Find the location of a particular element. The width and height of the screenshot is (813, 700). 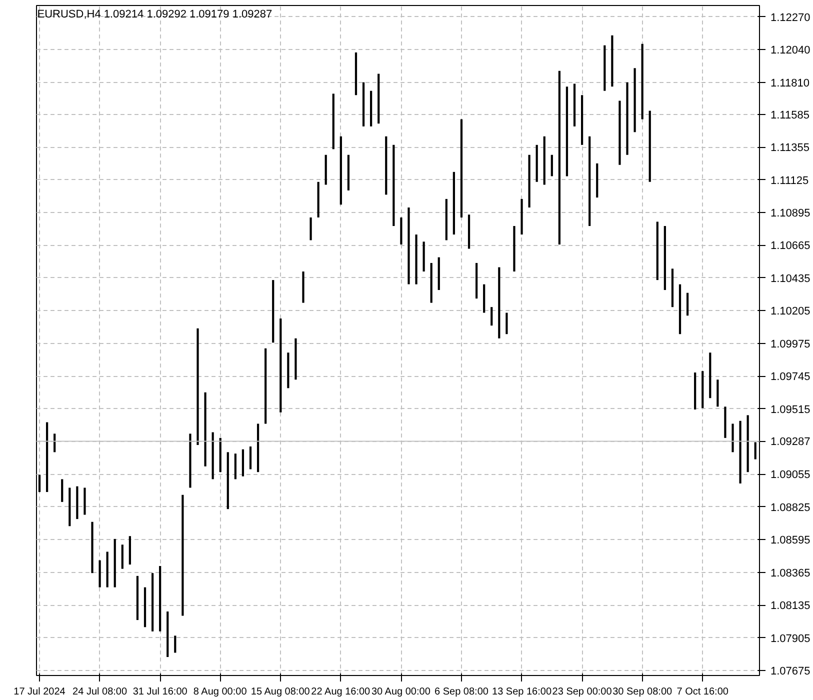

y-tick-label: 1.12040 is located at coordinates (790, 50).